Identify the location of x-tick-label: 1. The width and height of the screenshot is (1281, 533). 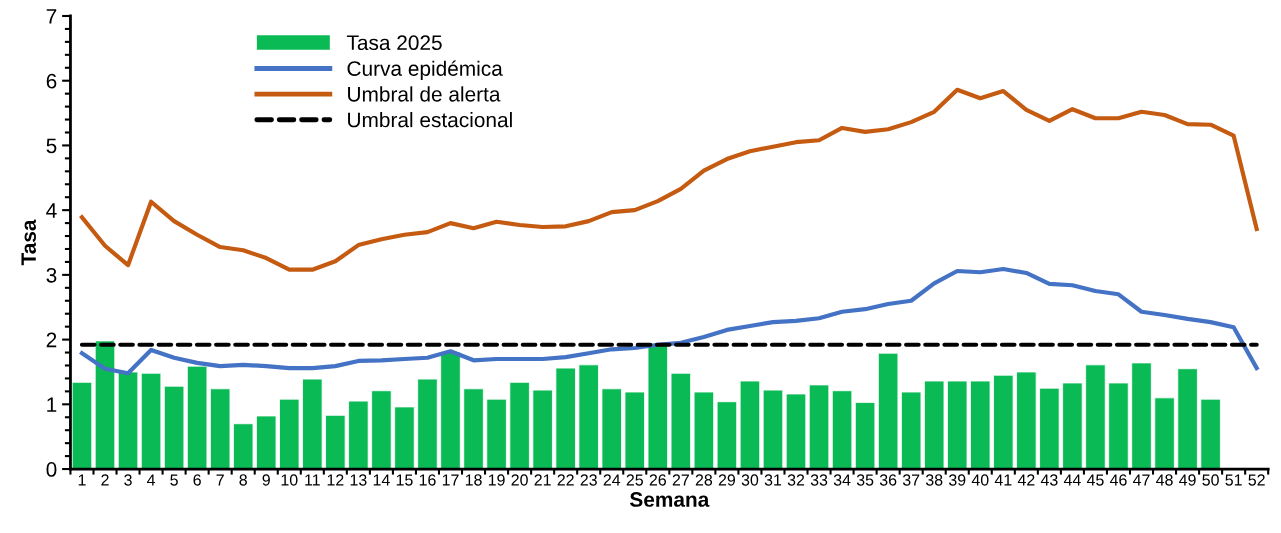
(82, 480).